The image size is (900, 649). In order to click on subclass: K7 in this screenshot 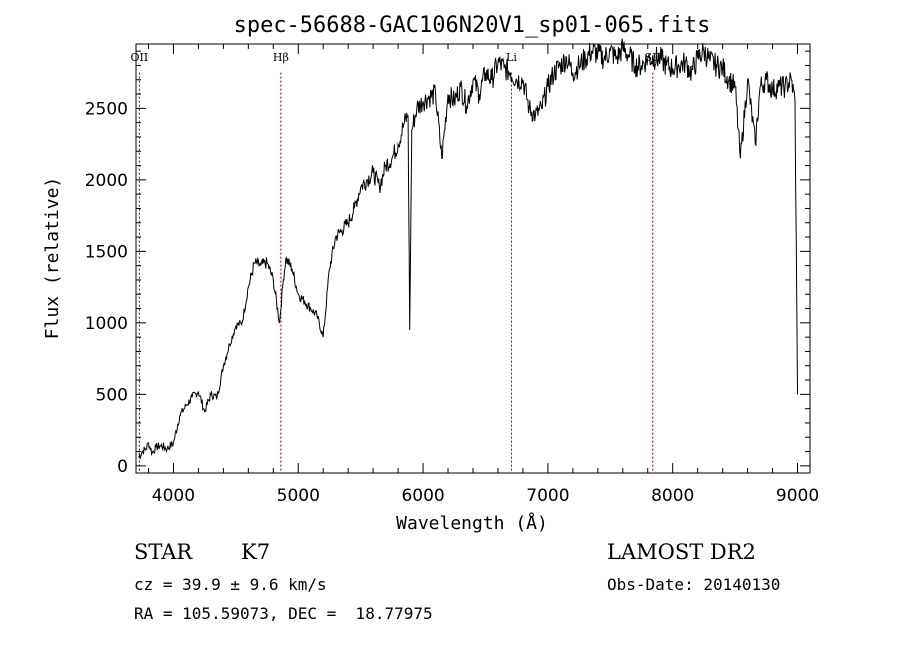, I will do `click(256, 552)`.